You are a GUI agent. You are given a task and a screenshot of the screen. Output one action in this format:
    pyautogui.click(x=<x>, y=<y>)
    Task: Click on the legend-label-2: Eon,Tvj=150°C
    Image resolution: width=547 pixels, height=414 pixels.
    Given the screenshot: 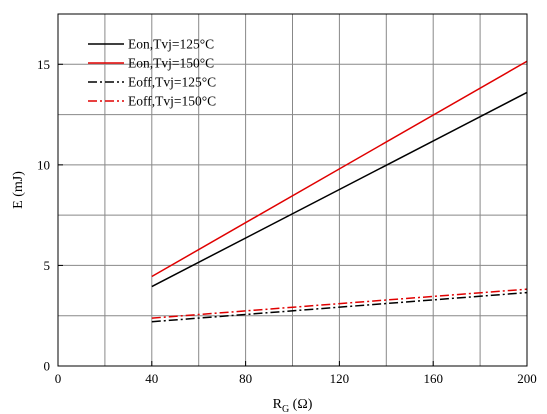 What is the action you would take?
    pyautogui.click(x=171, y=63)
    